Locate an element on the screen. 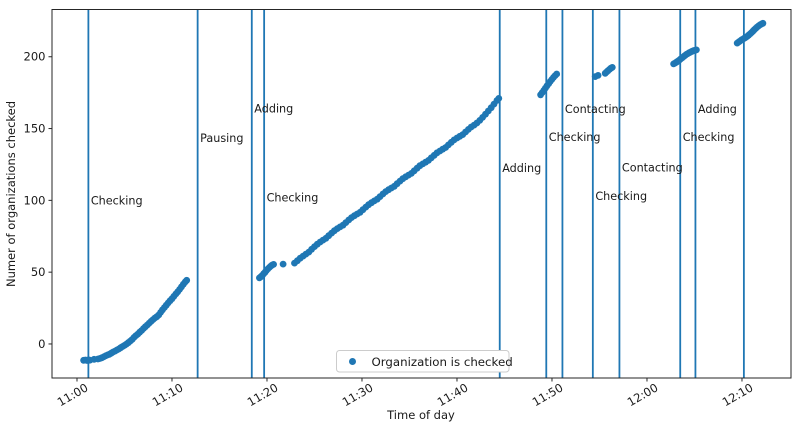 The height and width of the screenshot is (430, 803). event-label: Pausing is located at coordinates (221, 138).